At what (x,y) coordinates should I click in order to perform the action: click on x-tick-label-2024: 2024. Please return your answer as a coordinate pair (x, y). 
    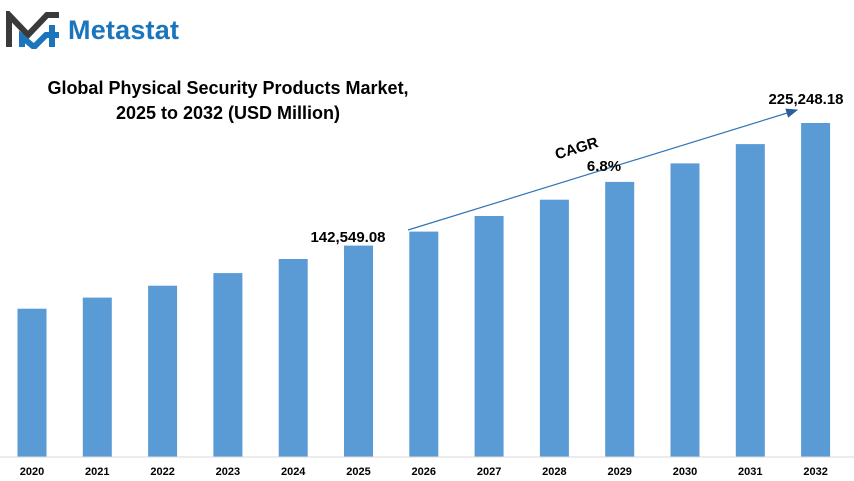
    Looking at the image, I should click on (293, 472).